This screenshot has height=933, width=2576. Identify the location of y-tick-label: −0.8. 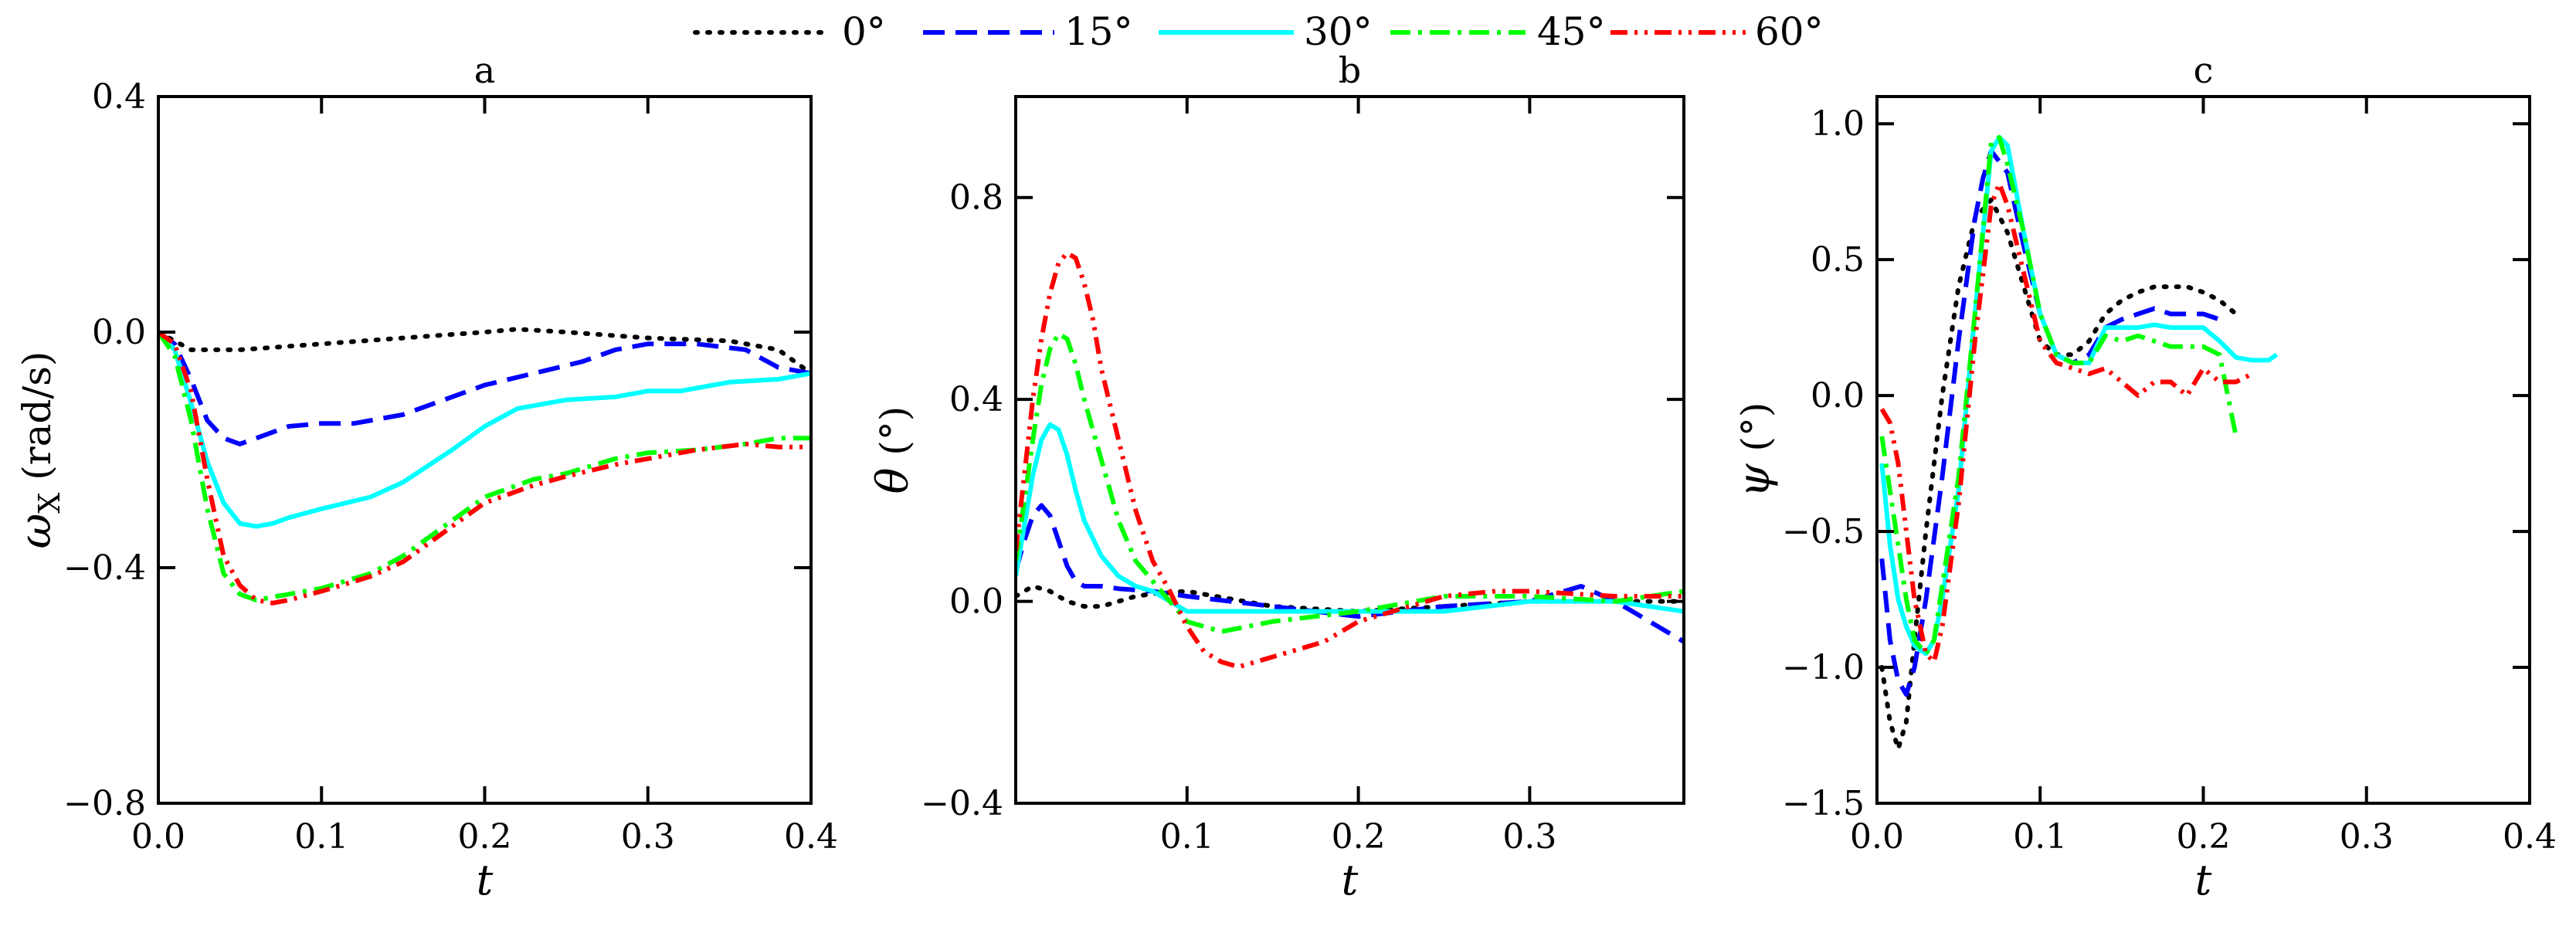
(105, 804).